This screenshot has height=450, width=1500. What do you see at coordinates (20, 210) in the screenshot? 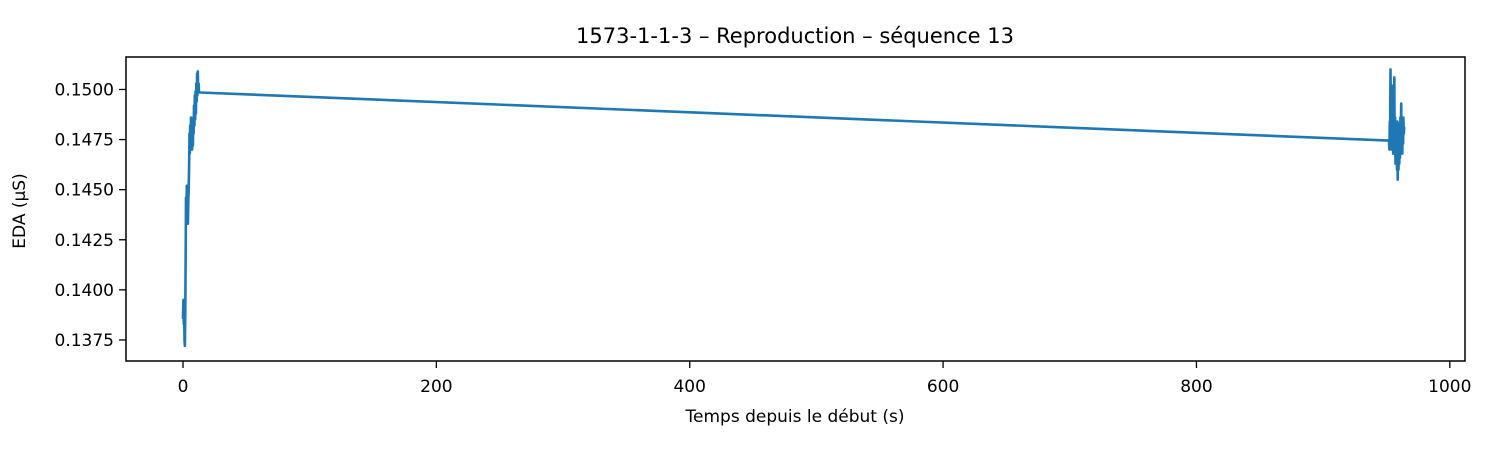
I see `y-axis-label: EDA (µS)` at bounding box center [20, 210].